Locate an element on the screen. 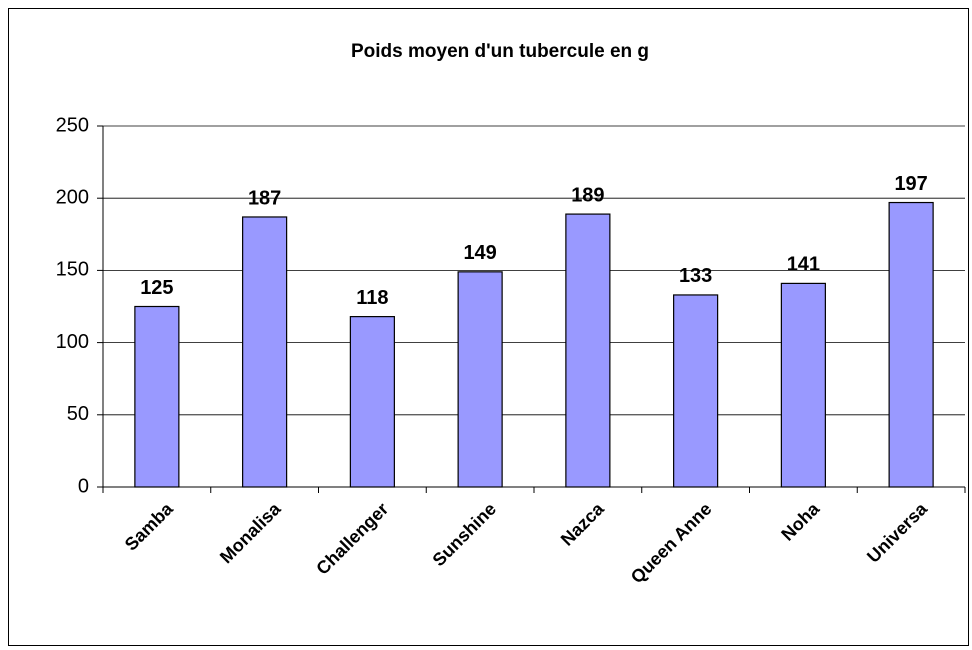 The height and width of the screenshot is (650, 972). y-tick-label: 150 is located at coordinates (72, 270).